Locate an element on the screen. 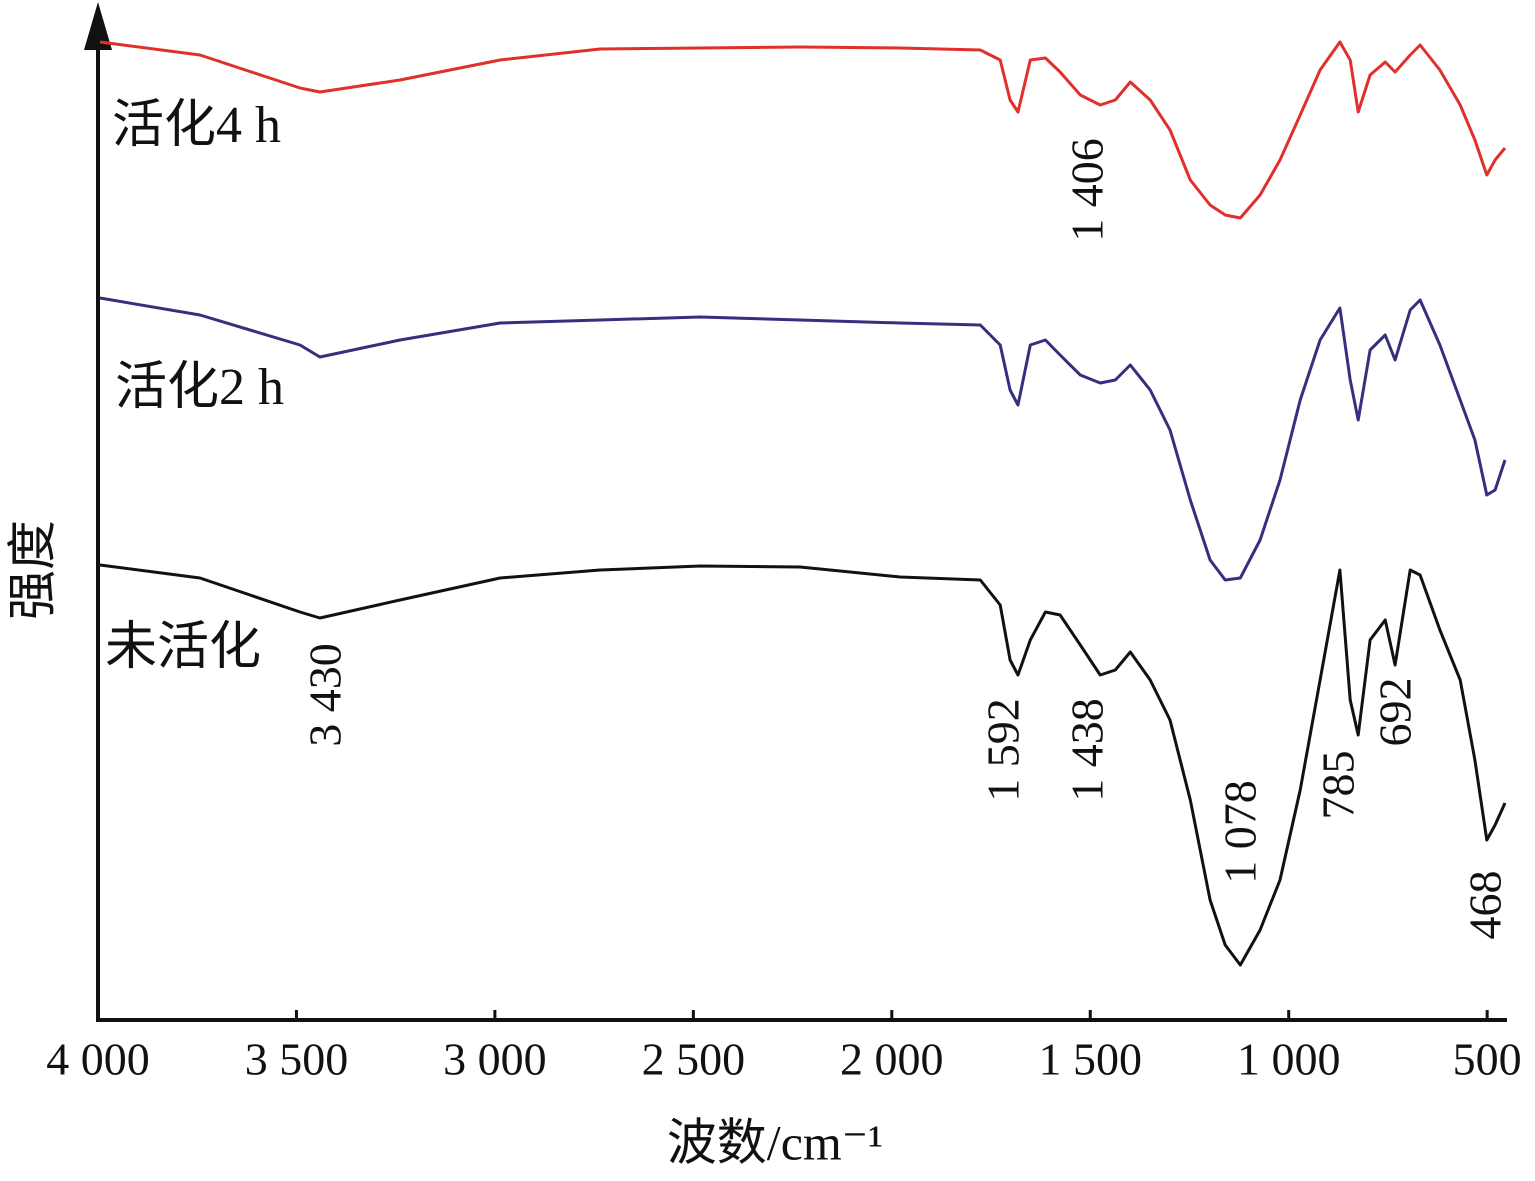 Image resolution: width=1535 pixels, height=1181 pixels. x-tick-label: 3 500 is located at coordinates (297, 1059).